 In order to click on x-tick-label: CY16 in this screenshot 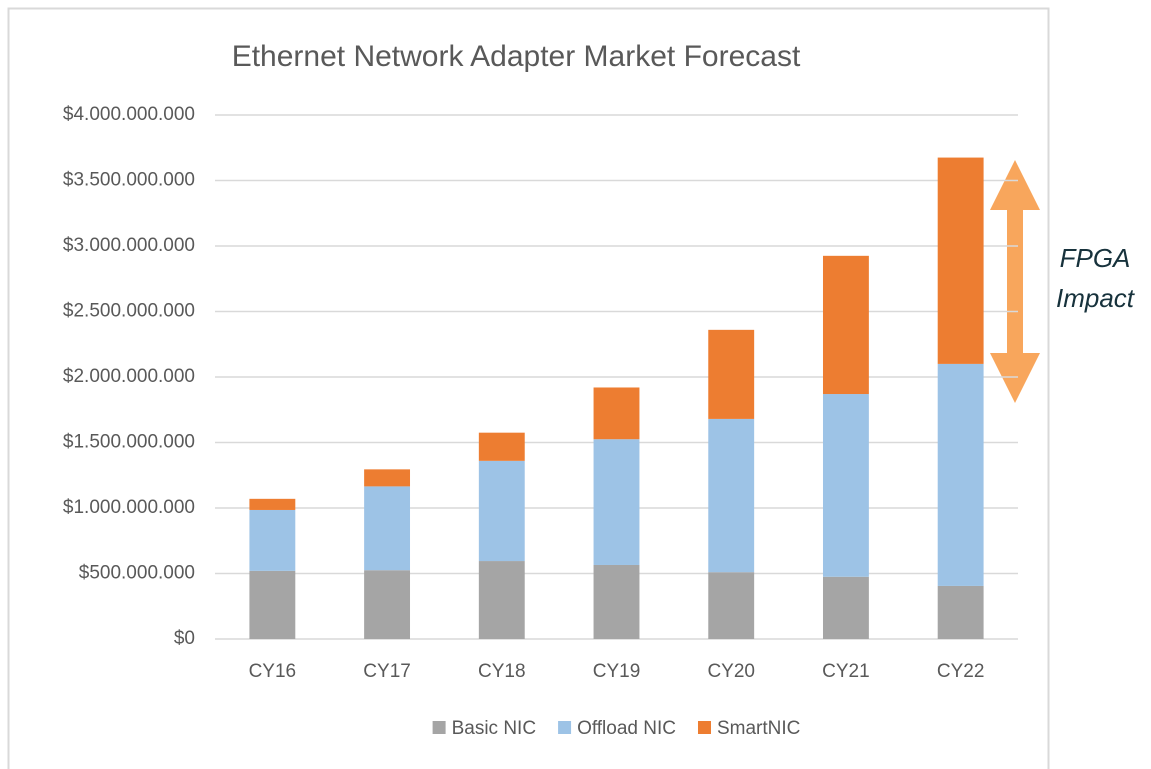, I will do `click(273, 671)`.